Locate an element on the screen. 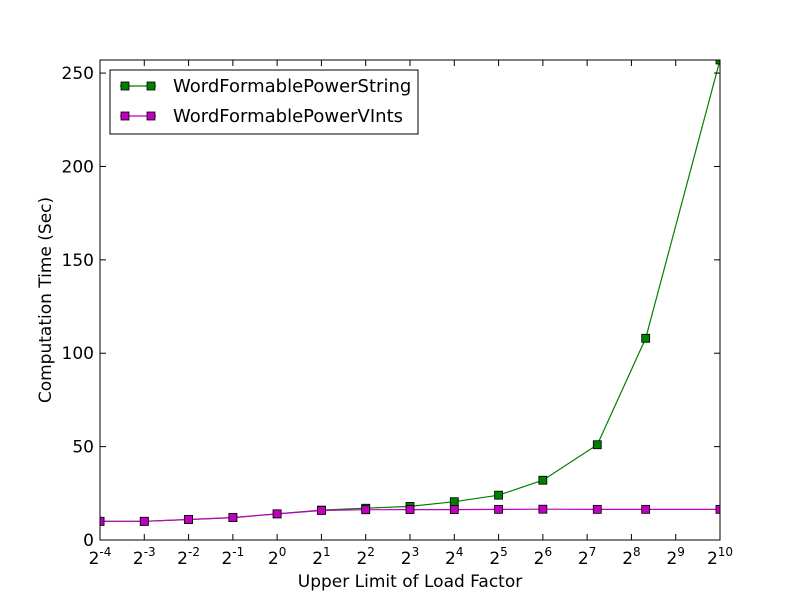  y-axis-label: Computation Time (Sec) is located at coordinates (46, 300).